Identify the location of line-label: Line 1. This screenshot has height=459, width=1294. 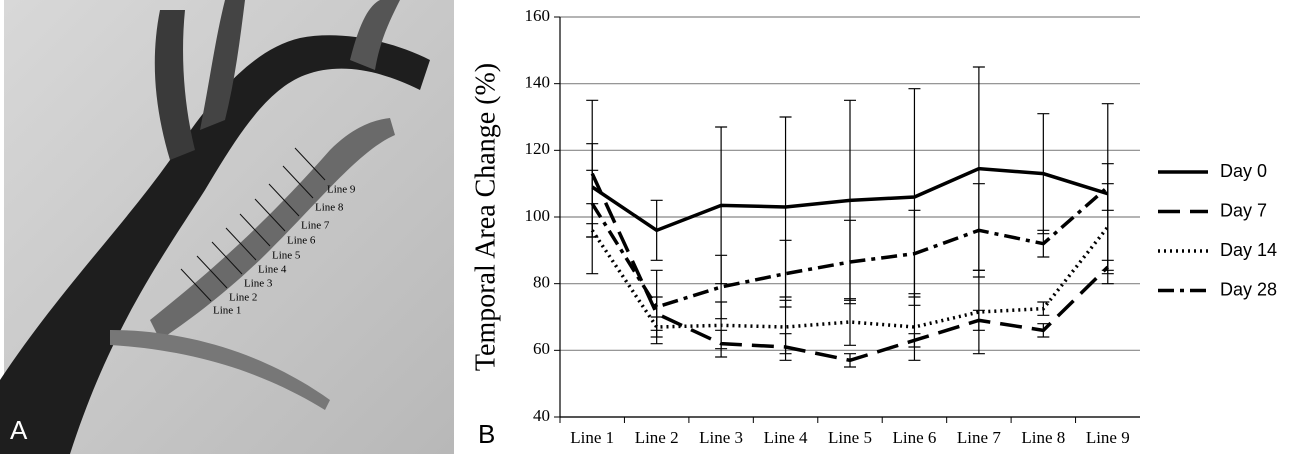
(227, 311).